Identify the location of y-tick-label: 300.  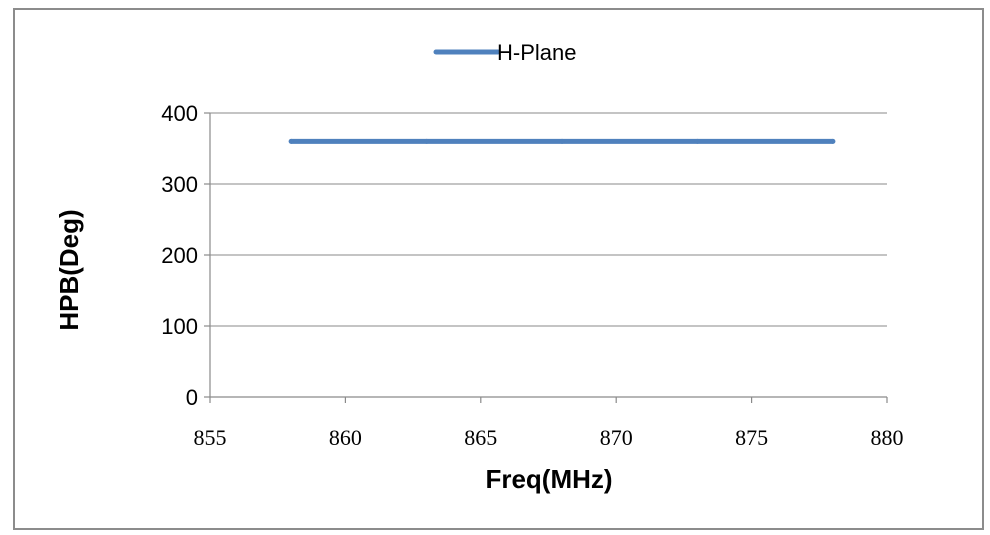
(179, 184).